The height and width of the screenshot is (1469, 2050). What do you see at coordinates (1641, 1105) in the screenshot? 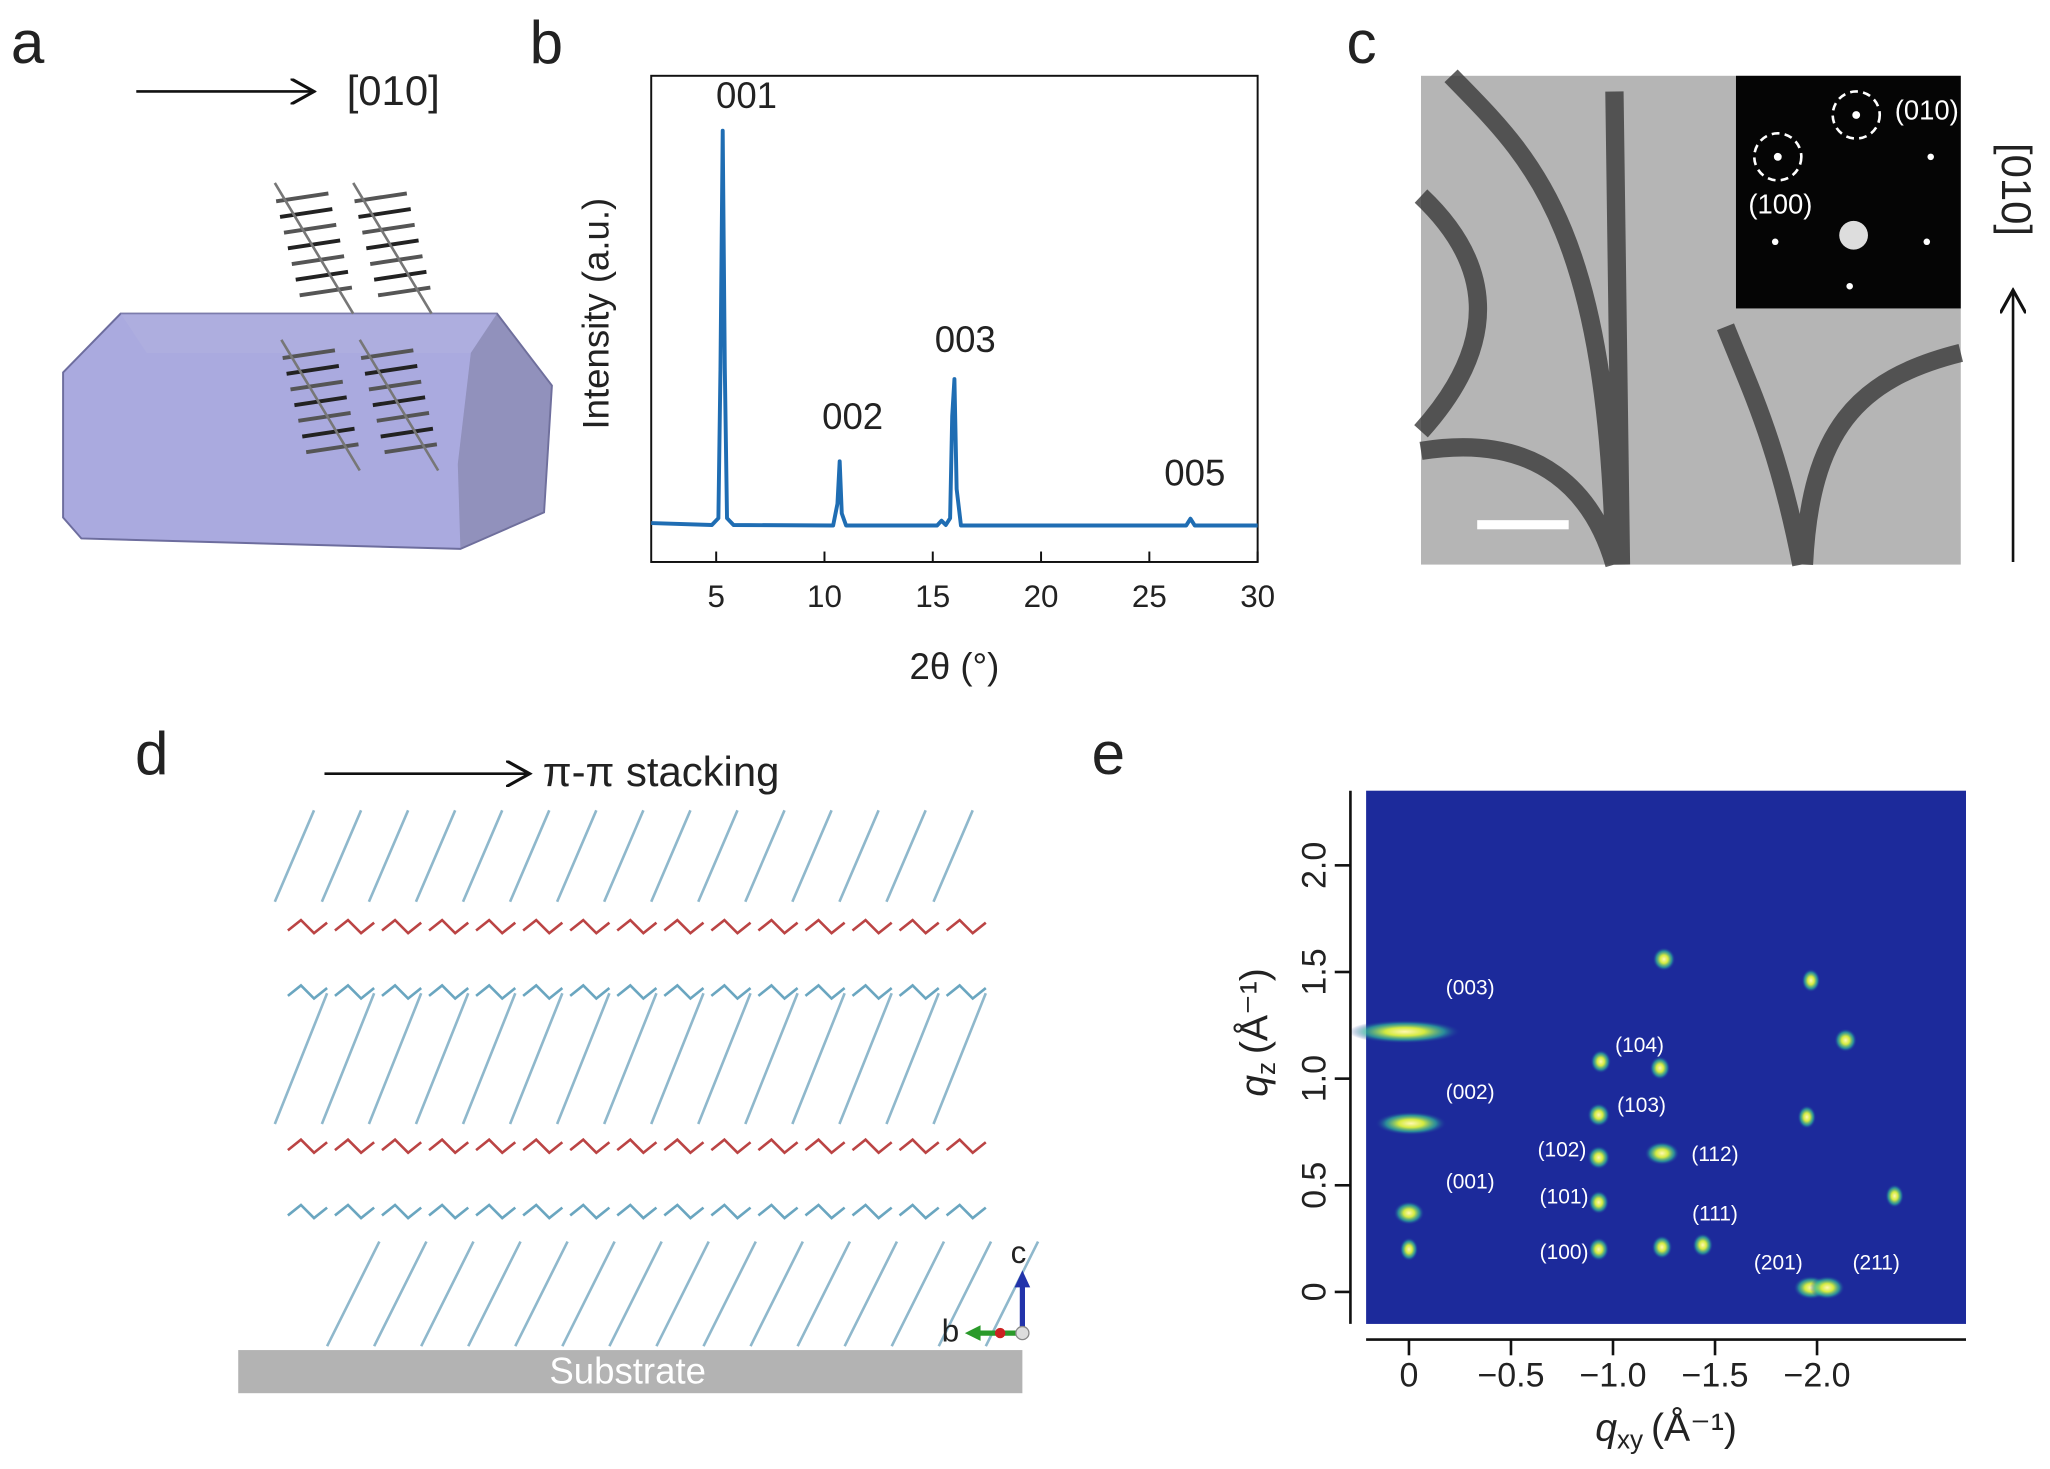
I see `peak-label: (103)` at bounding box center [1641, 1105].